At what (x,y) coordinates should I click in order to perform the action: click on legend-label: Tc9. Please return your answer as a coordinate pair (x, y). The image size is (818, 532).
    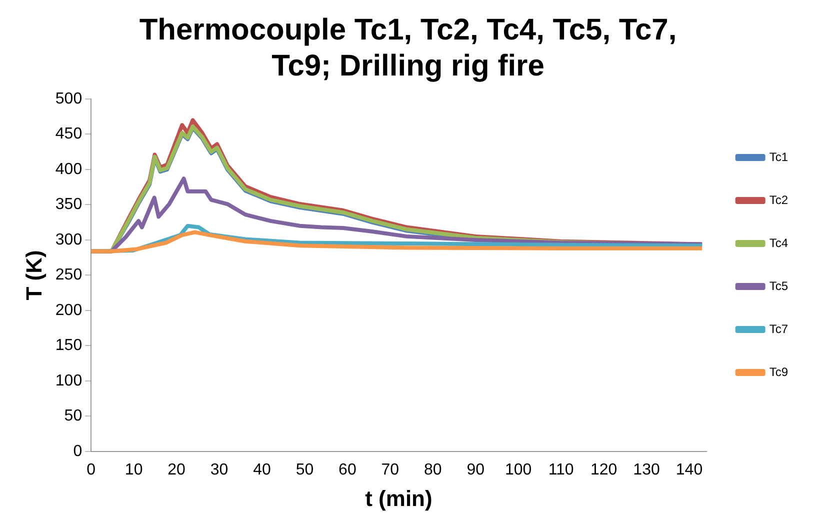
    Looking at the image, I should click on (778, 371).